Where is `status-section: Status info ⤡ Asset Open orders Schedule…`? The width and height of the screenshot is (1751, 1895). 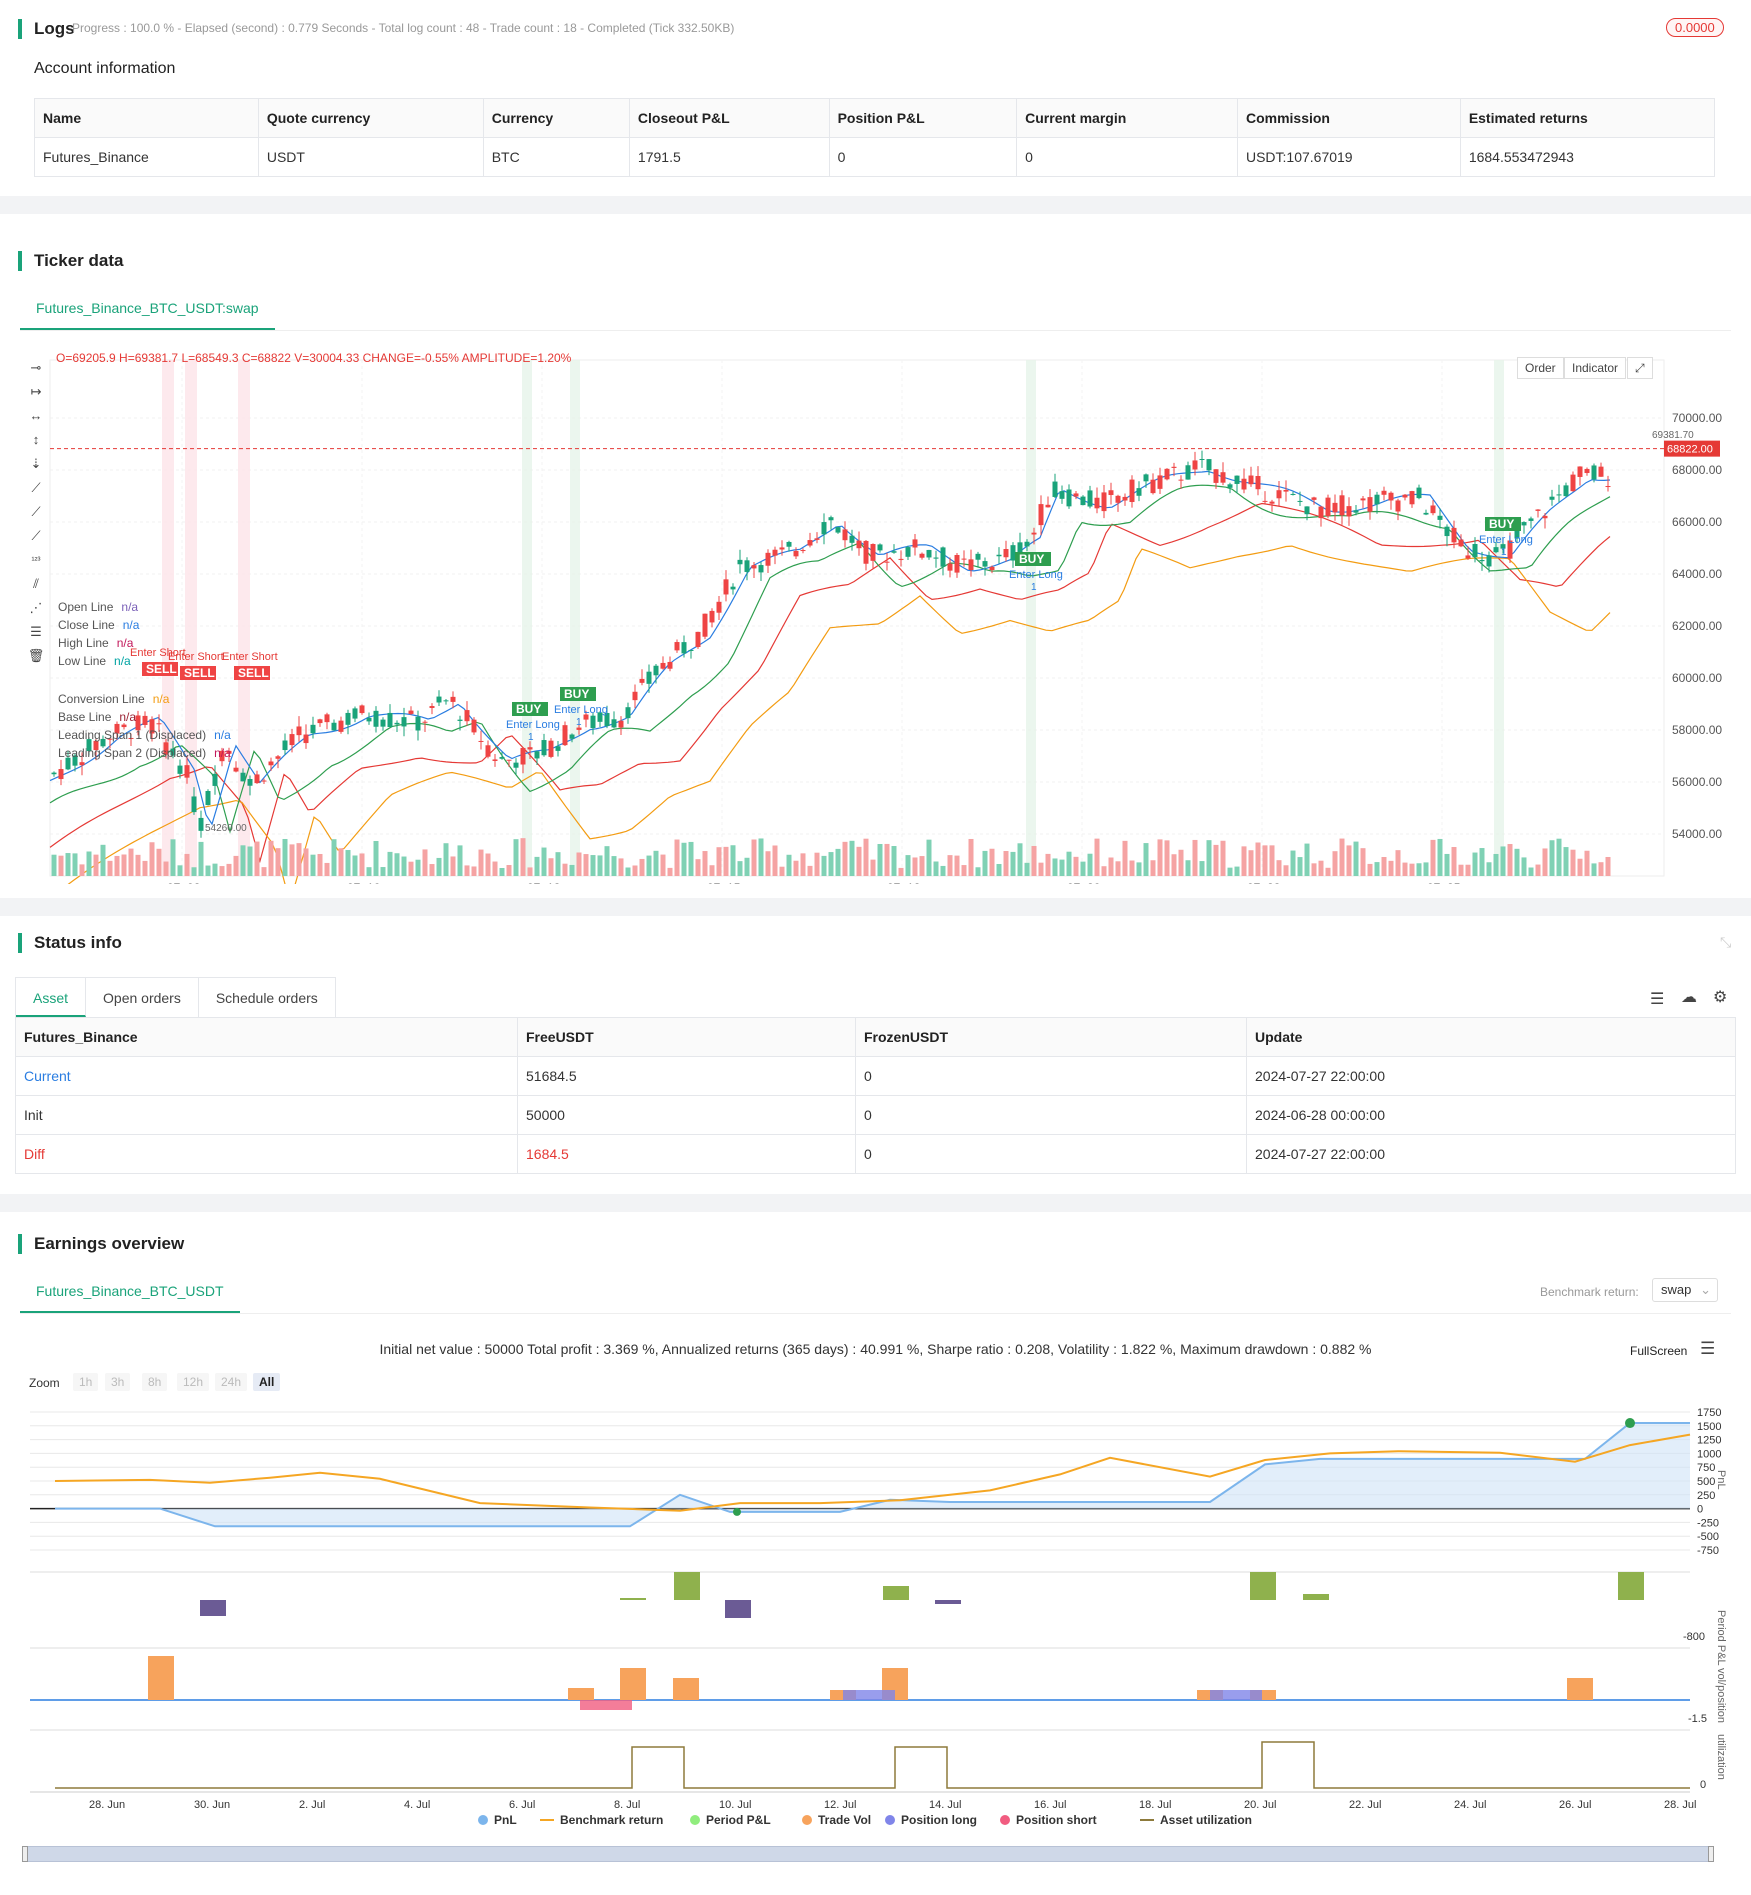
status-section: Status info ⤡ Asset Open orders Schedule… is located at coordinates (875, 1055).